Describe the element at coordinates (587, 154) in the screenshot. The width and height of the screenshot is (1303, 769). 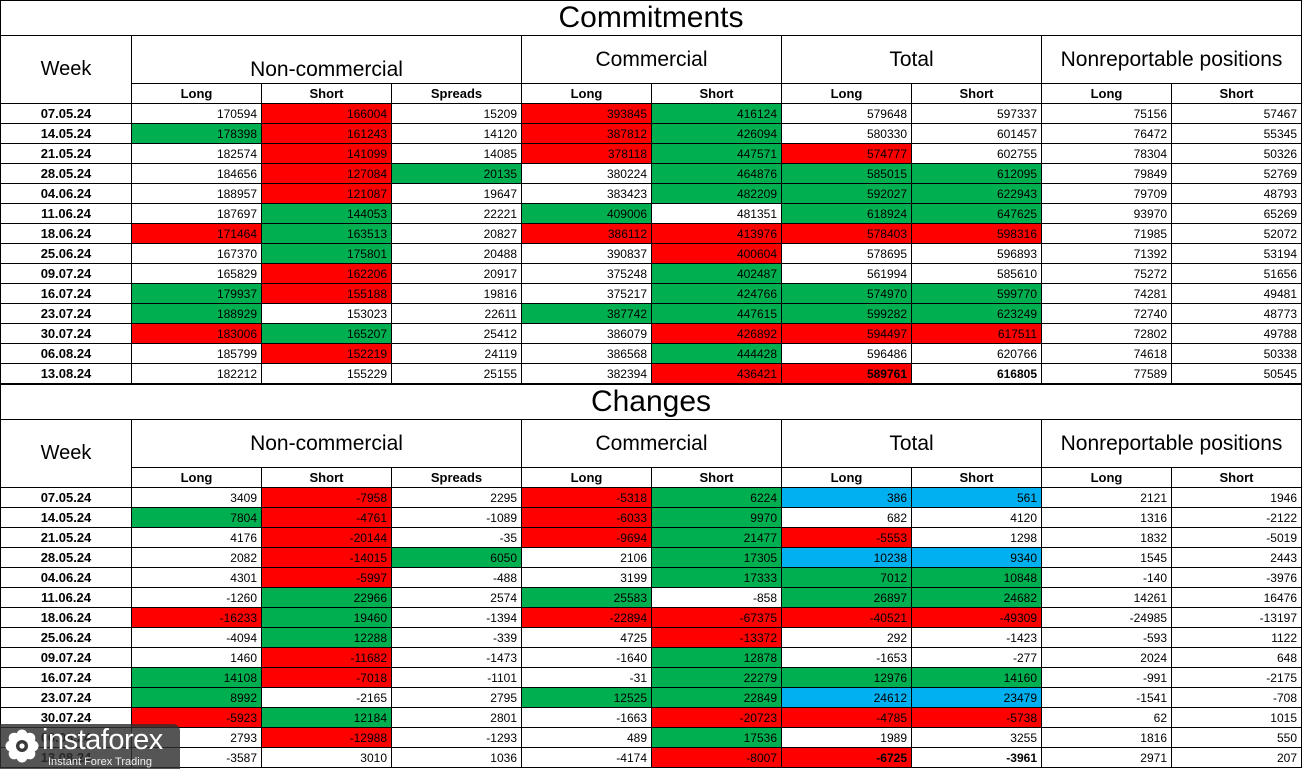
I see `commercial-long-cell: 378118` at that location.